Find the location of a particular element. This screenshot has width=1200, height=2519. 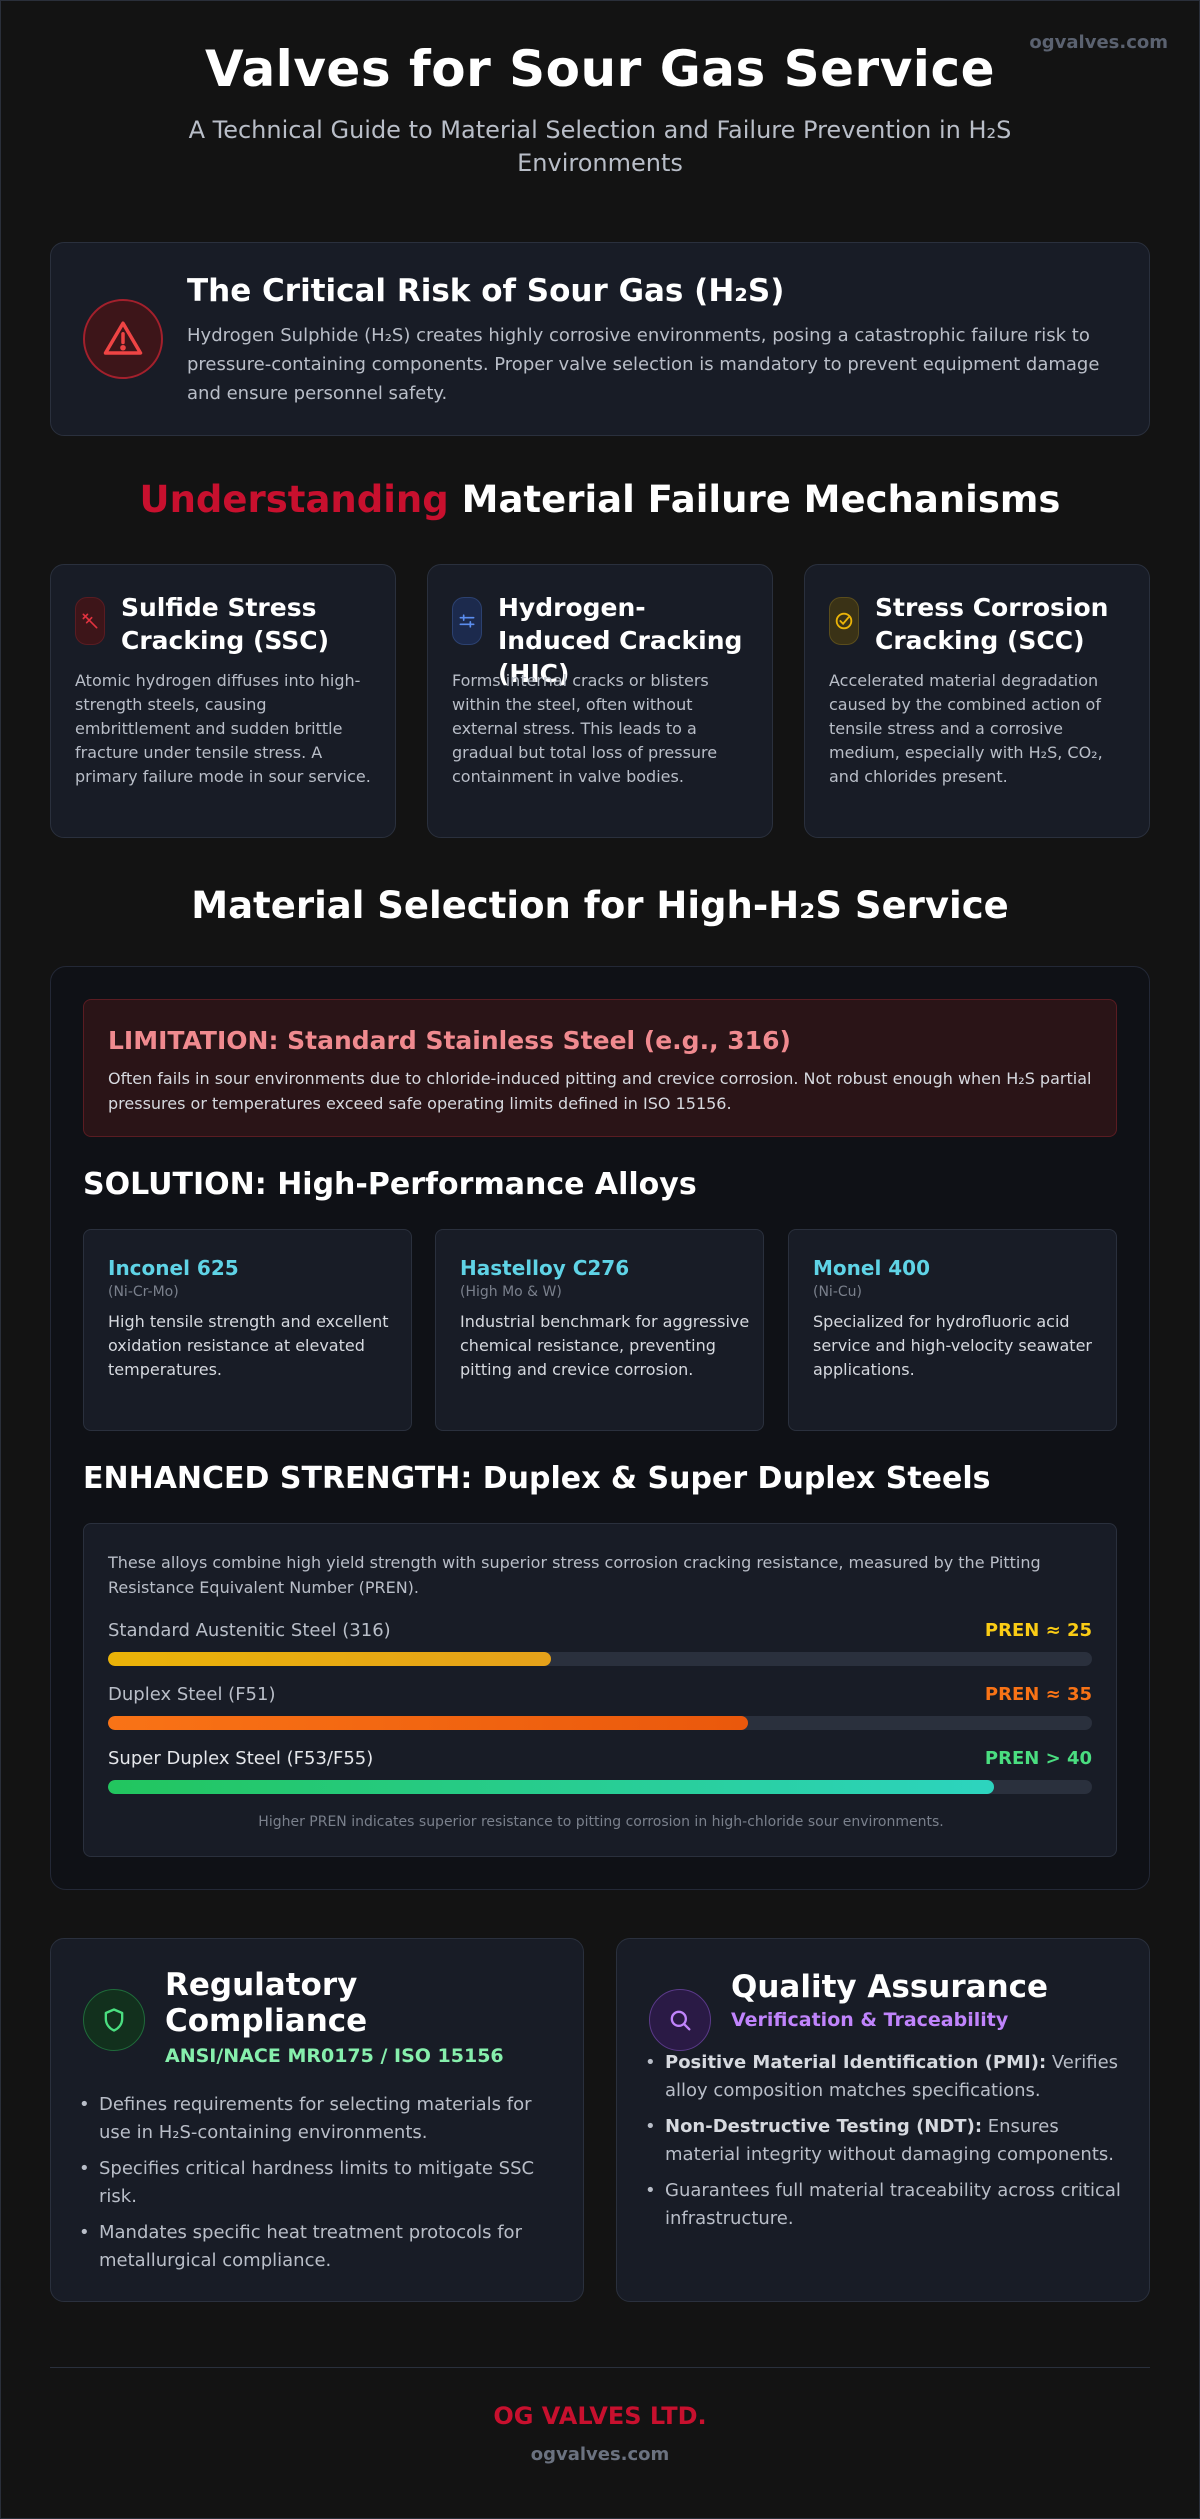

site-url-tag: ogvalves.com is located at coordinates (1098, 42).